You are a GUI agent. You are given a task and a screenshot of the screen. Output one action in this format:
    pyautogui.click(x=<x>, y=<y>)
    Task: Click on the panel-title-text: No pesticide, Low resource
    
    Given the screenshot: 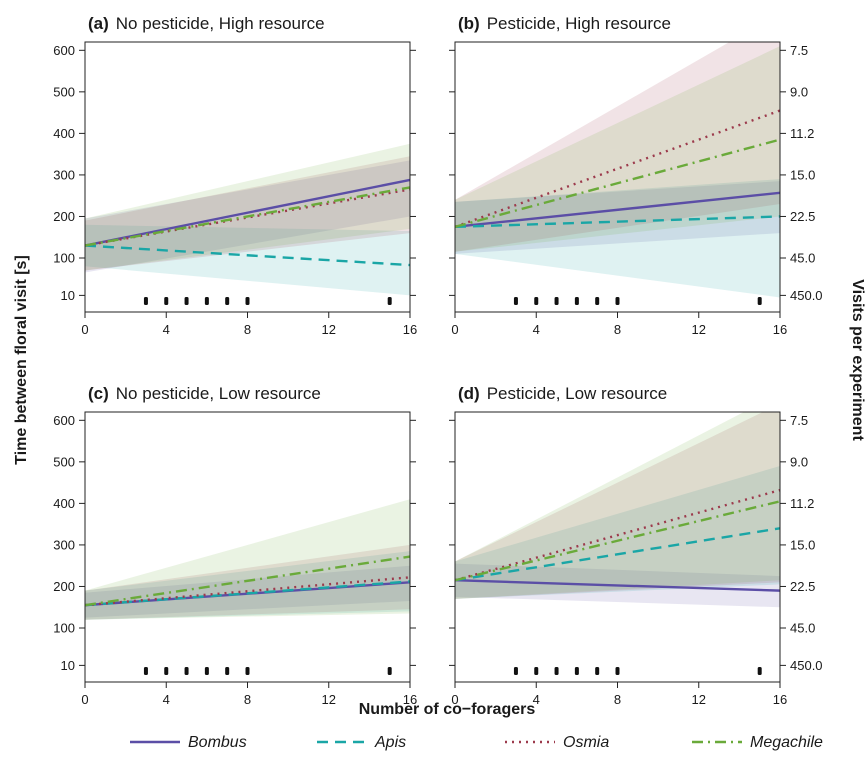 What is the action you would take?
    pyautogui.click(x=218, y=393)
    